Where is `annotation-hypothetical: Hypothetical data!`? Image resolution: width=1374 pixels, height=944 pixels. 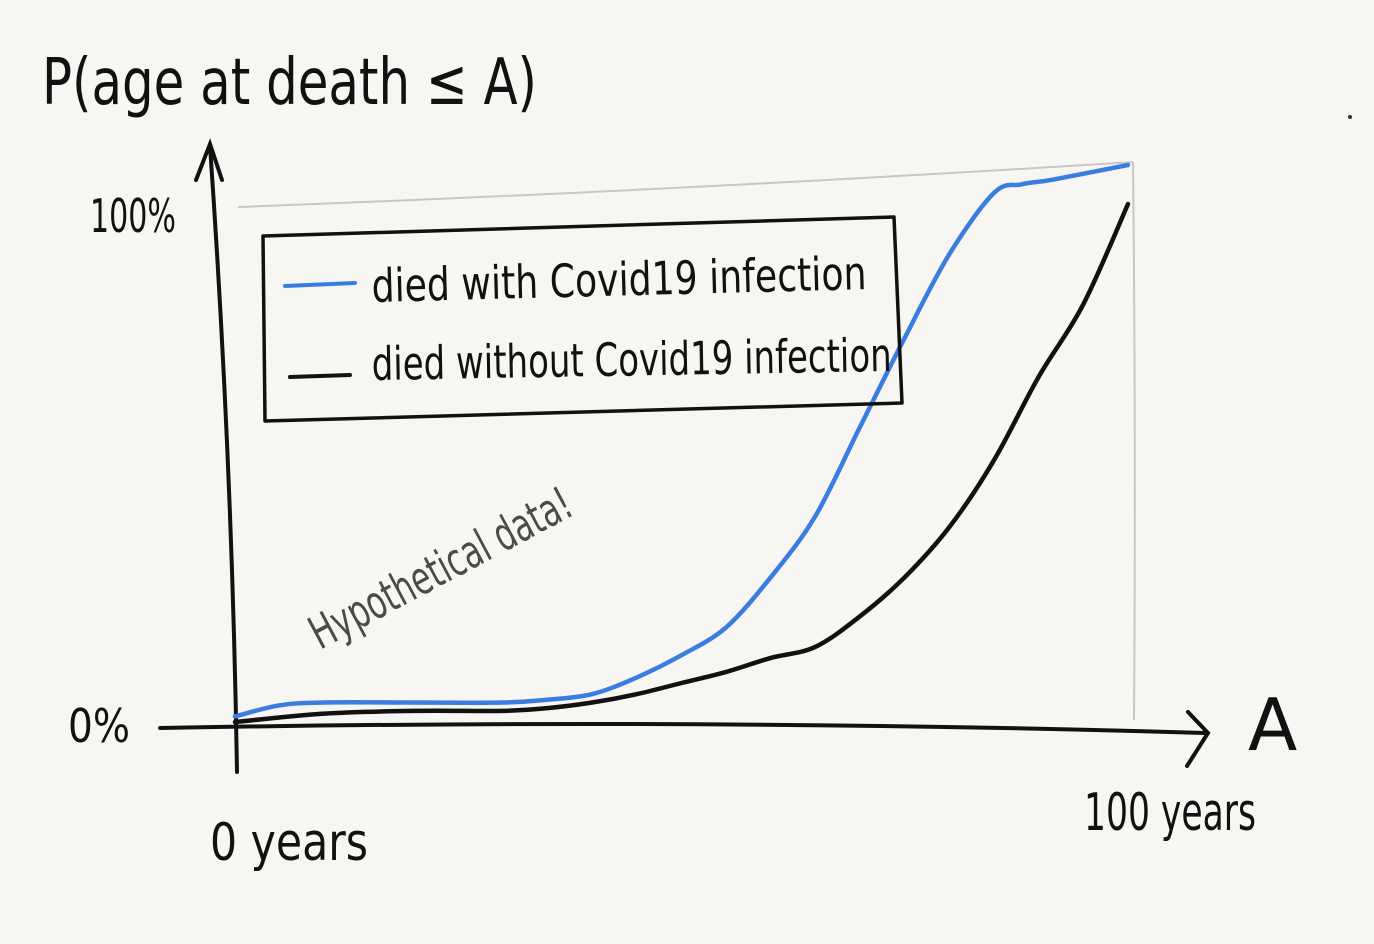 annotation-hypothetical: Hypothetical data! is located at coordinates (440, 568).